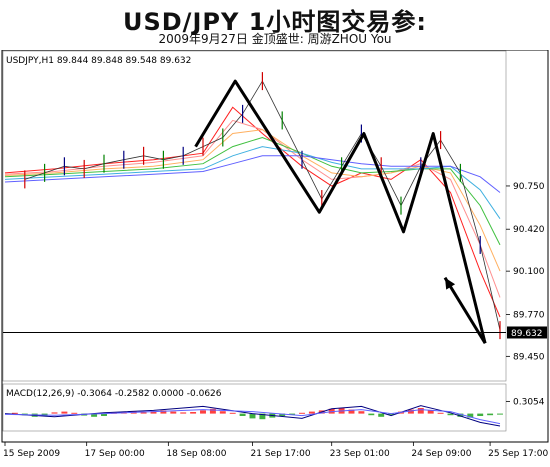 The width and height of the screenshot is (550, 467). Describe the element at coordinates (529, 357) in the screenshot. I see `price-y-tick-label: 89.450` at that location.